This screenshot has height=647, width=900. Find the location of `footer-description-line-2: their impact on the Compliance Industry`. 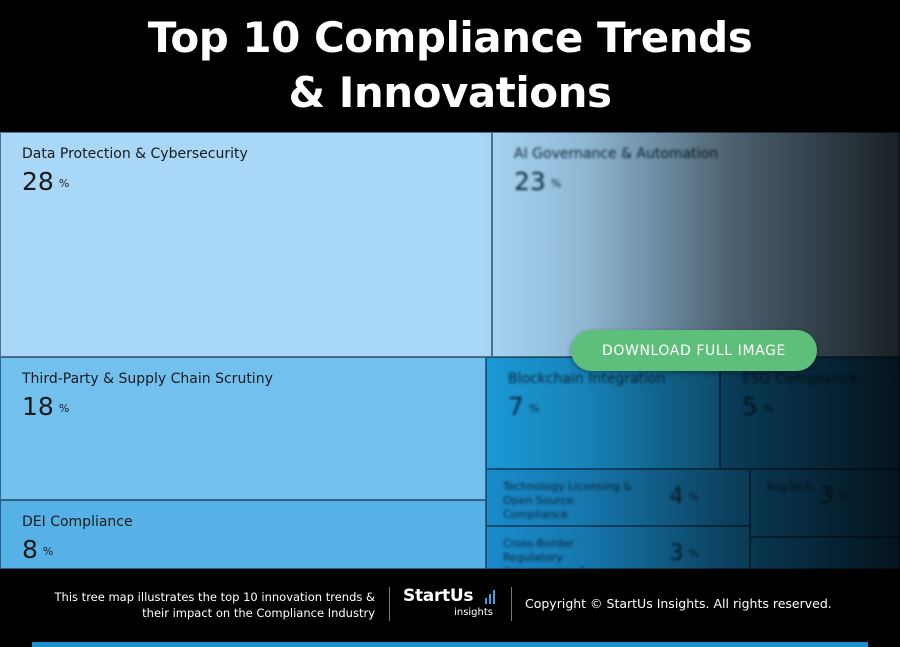

footer-description-line-2: their impact on the Compliance Industry is located at coordinates (258, 613).